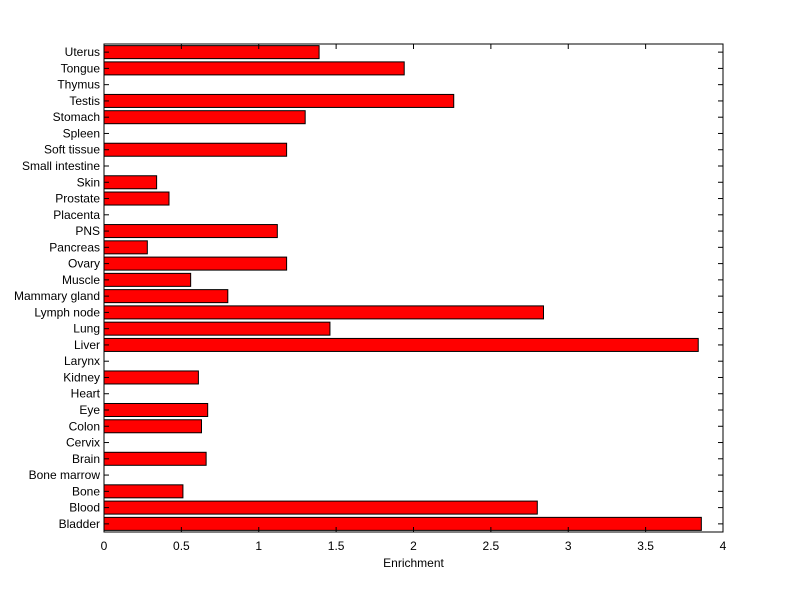 Image resolution: width=800 pixels, height=599 pixels. Describe the element at coordinates (413, 563) in the screenshot. I see `x-axis-label: Enrichment` at that location.